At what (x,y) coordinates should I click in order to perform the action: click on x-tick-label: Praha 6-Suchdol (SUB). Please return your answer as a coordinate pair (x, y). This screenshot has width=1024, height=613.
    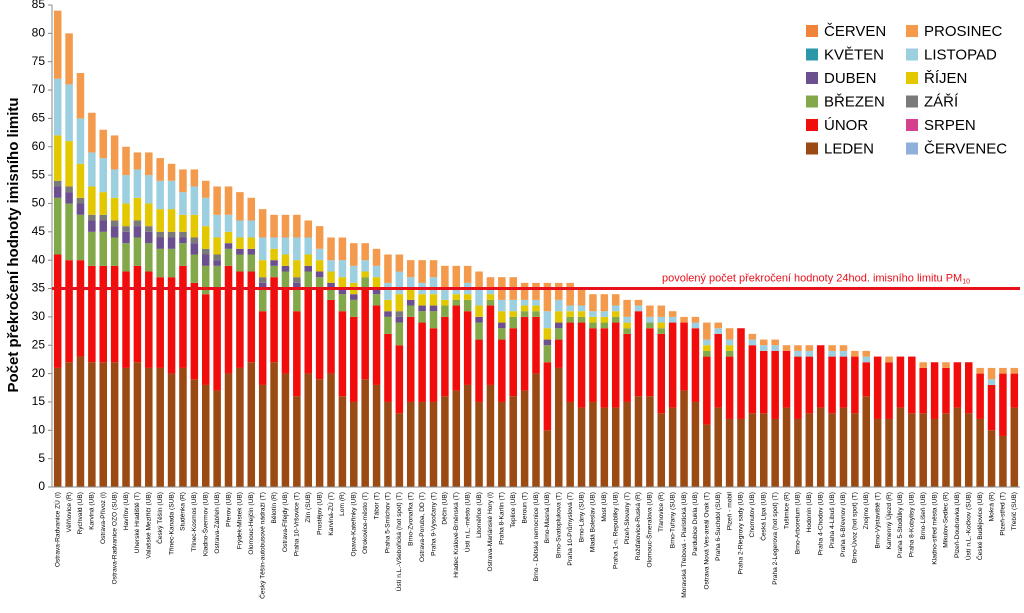
    Looking at the image, I should click on (718, 526).